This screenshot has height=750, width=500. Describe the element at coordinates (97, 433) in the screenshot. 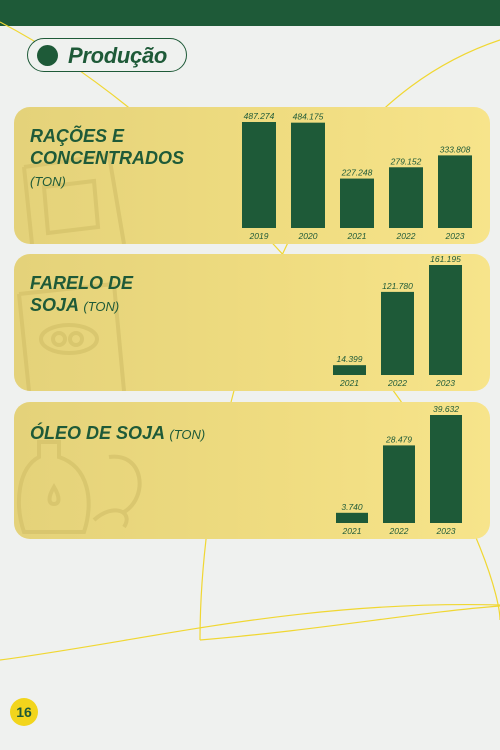

I see `chart-title-line-1: ÓLEO DE SOJA` at that location.